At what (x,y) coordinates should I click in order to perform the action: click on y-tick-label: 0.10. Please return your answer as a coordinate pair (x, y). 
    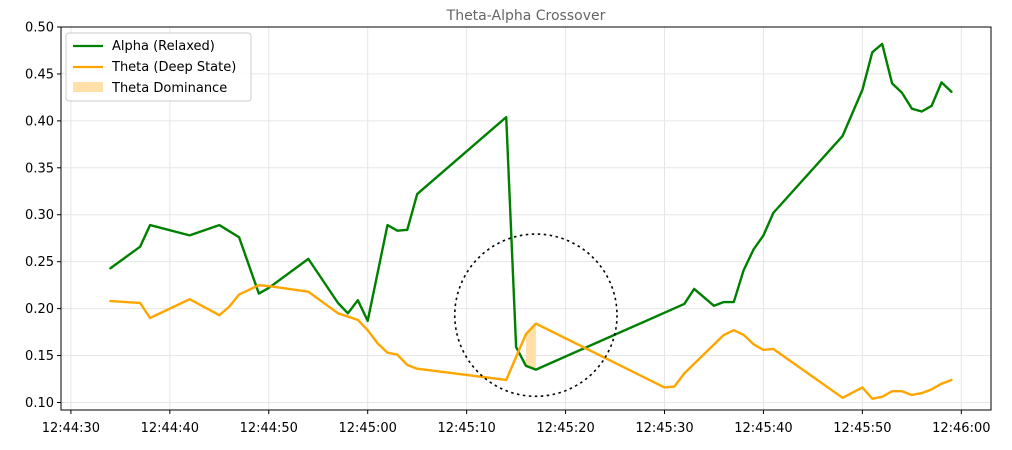
    Looking at the image, I should click on (39, 403).